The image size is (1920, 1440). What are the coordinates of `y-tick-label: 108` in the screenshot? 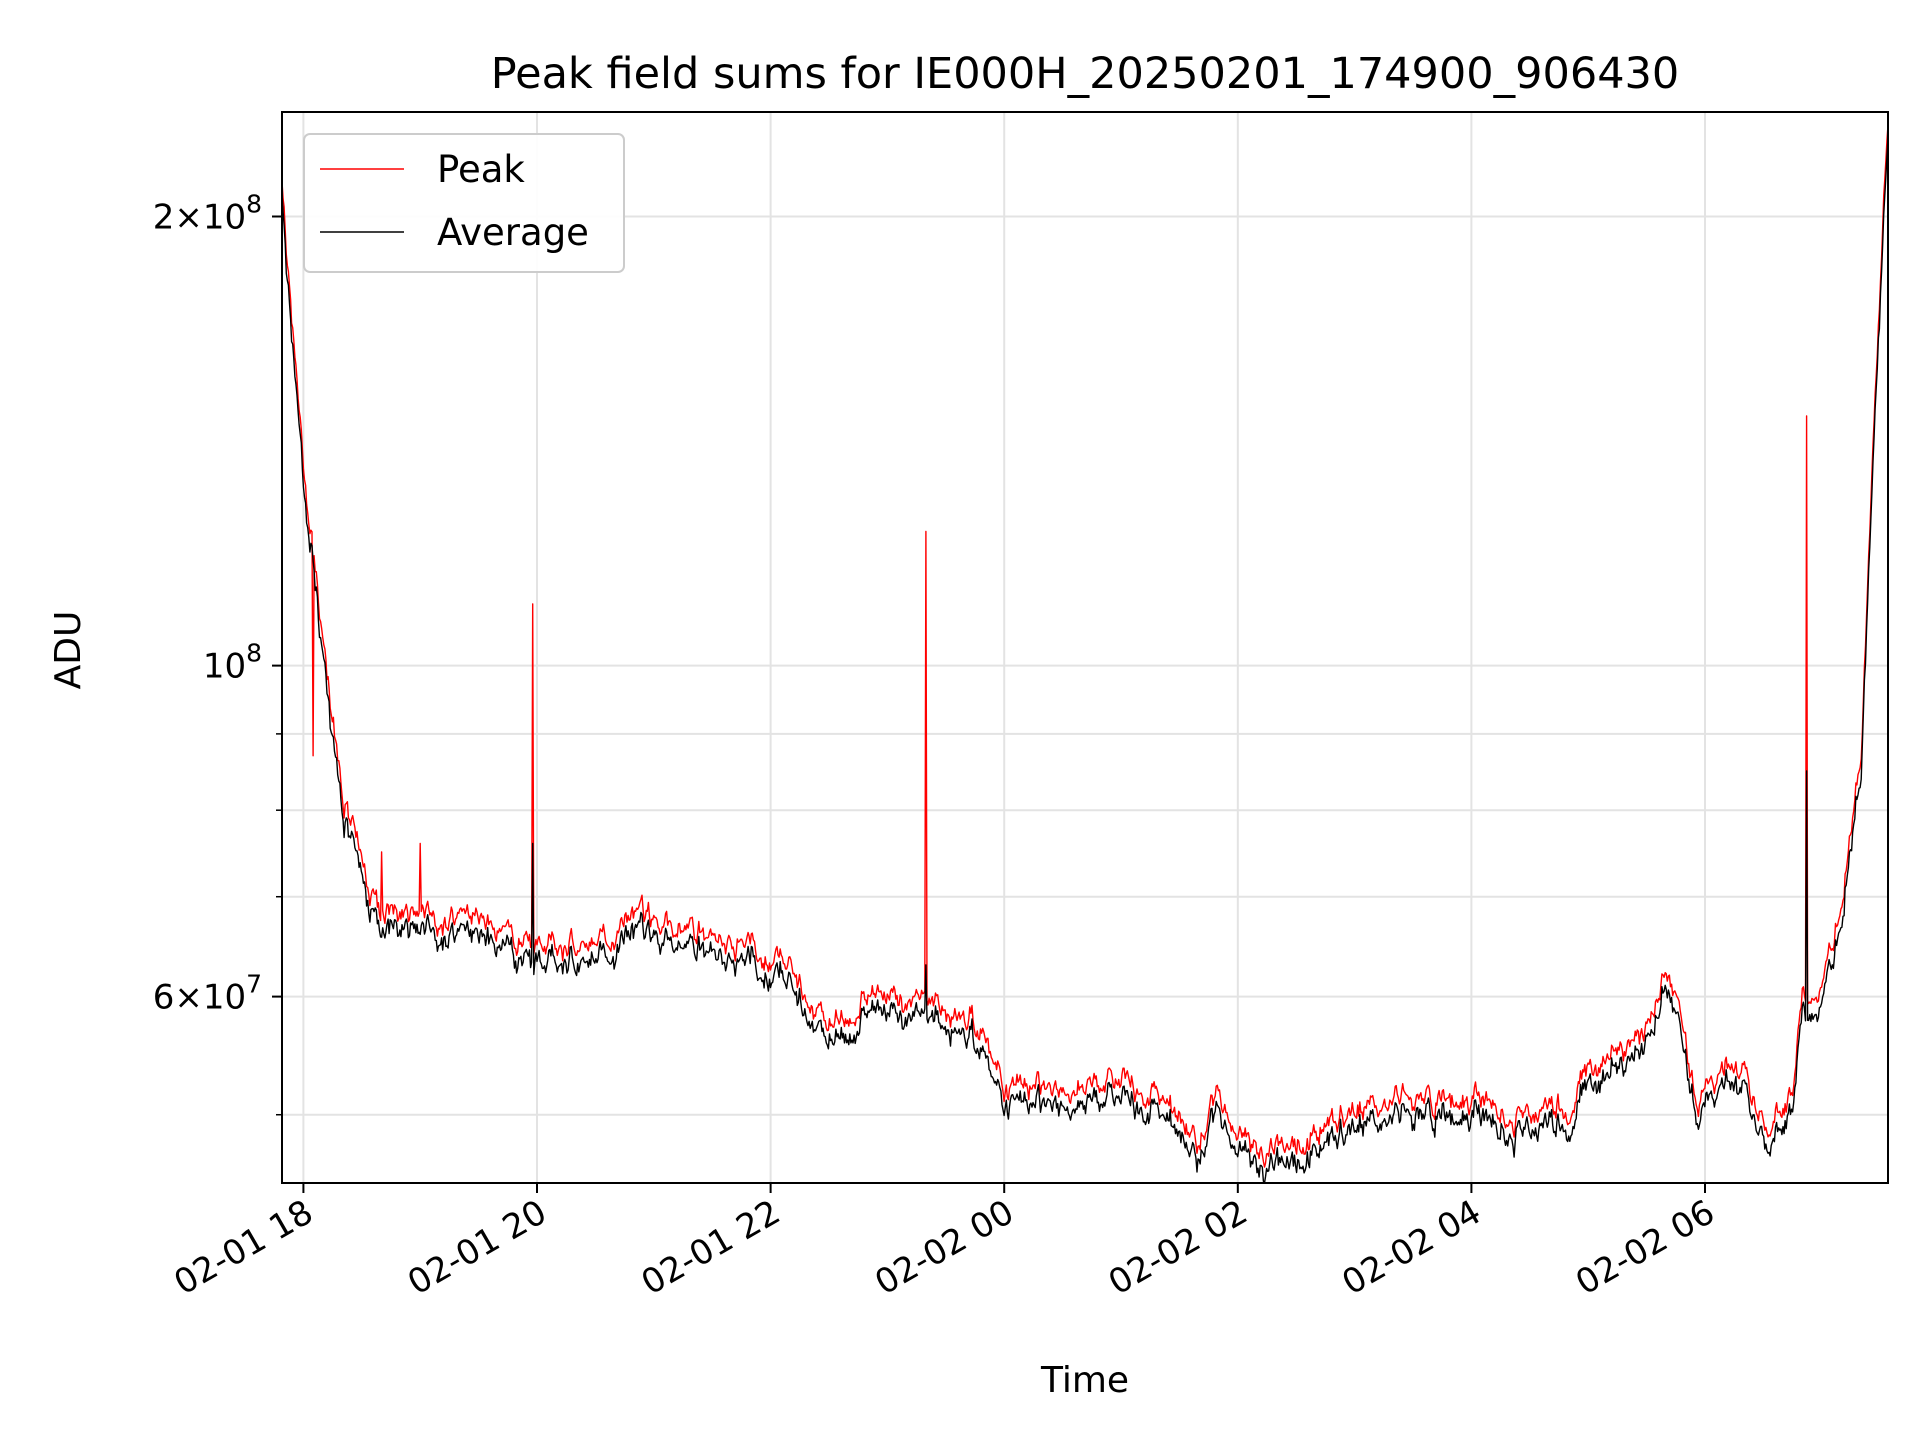 It's located at (232, 663).